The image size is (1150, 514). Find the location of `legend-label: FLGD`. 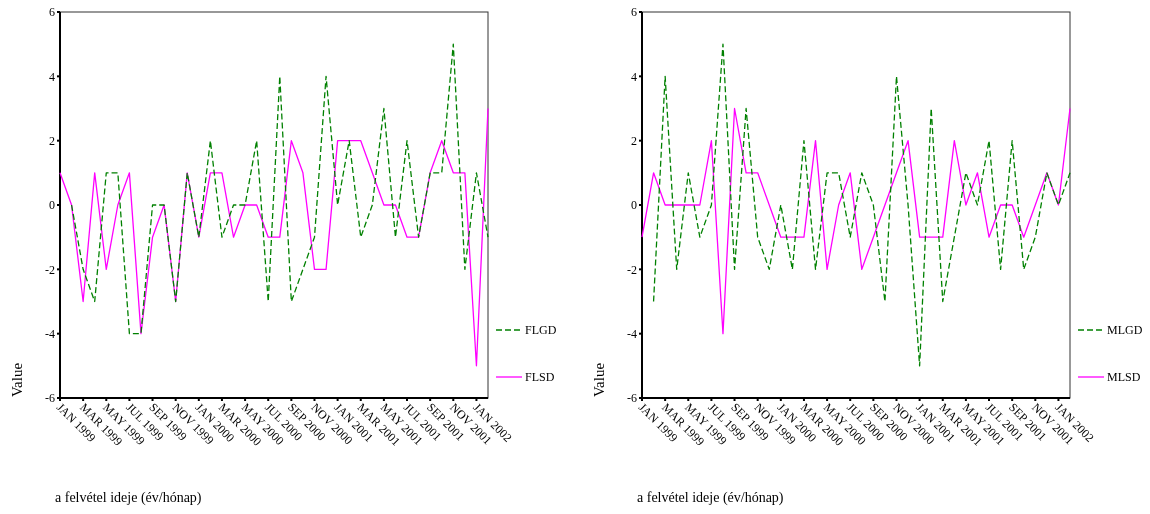

legend-label: FLGD is located at coordinates (541, 330).